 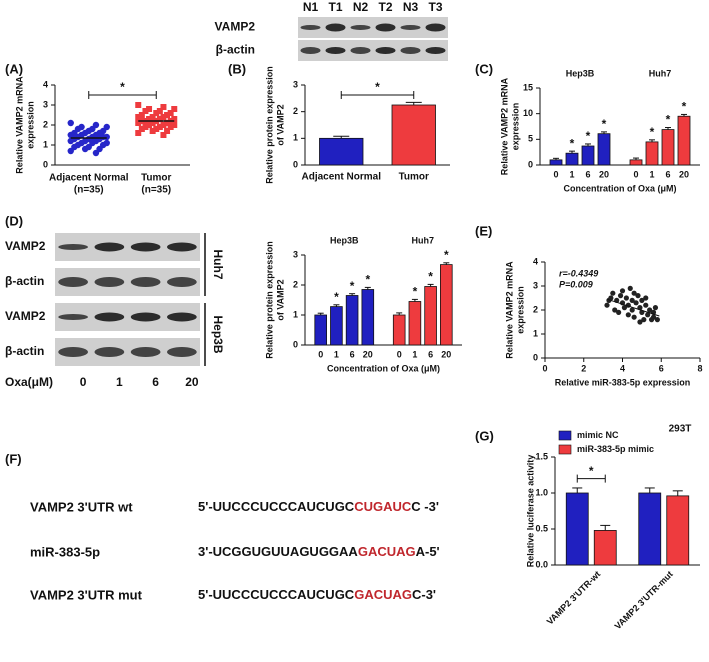 What do you see at coordinates (278, 551) in the screenshot?
I see `sequence-part: 3'-UCGGUGUUAGUGGAA` at bounding box center [278, 551].